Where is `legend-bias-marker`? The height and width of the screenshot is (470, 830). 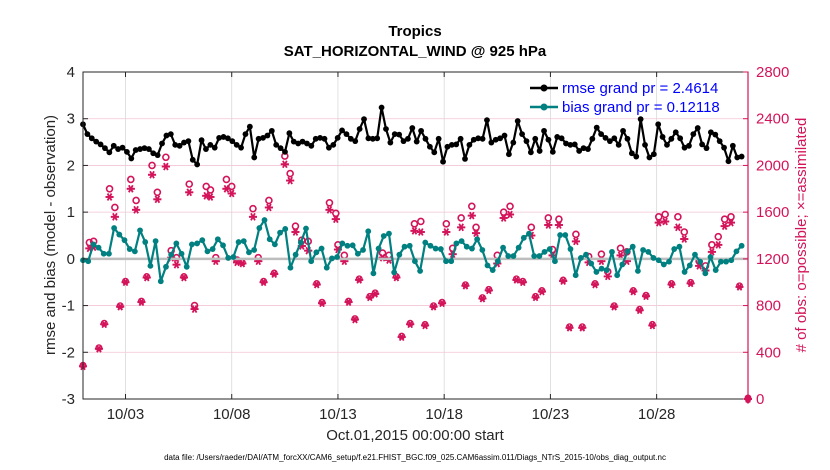
legend-bias-marker is located at coordinates (544, 107).